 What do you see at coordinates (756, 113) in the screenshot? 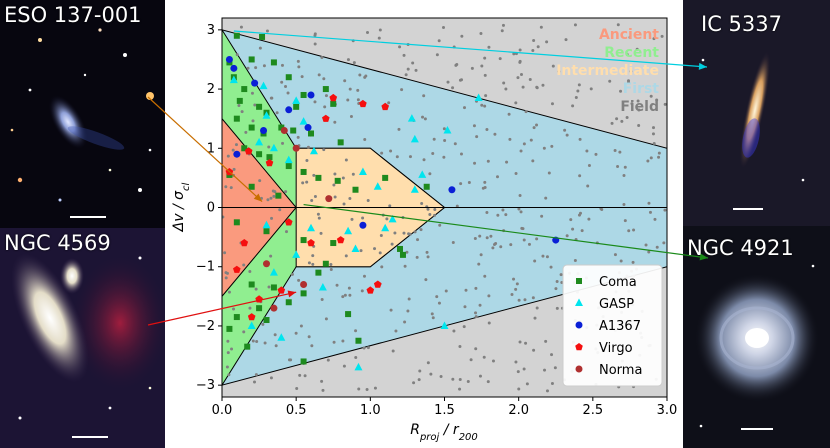
I see `ic5337-image: IC 5337` at bounding box center [756, 113].